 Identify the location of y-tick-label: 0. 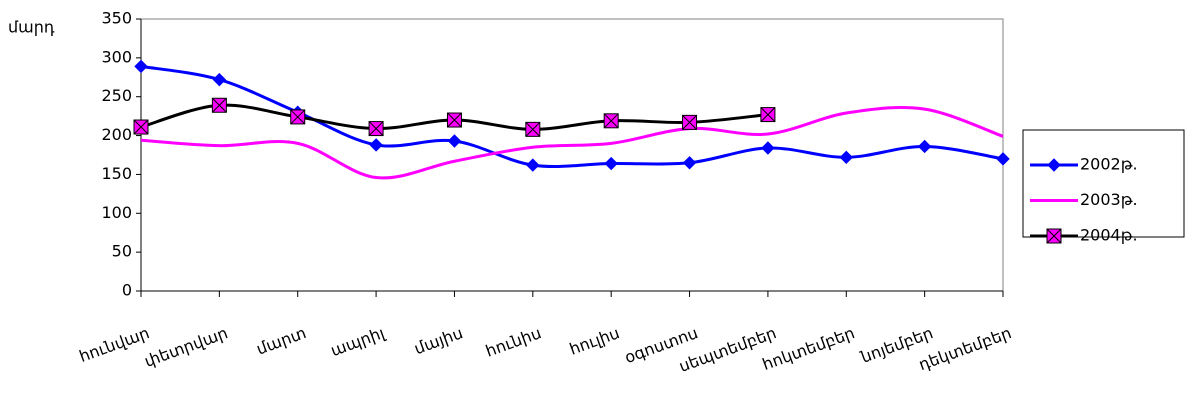
(127, 290).